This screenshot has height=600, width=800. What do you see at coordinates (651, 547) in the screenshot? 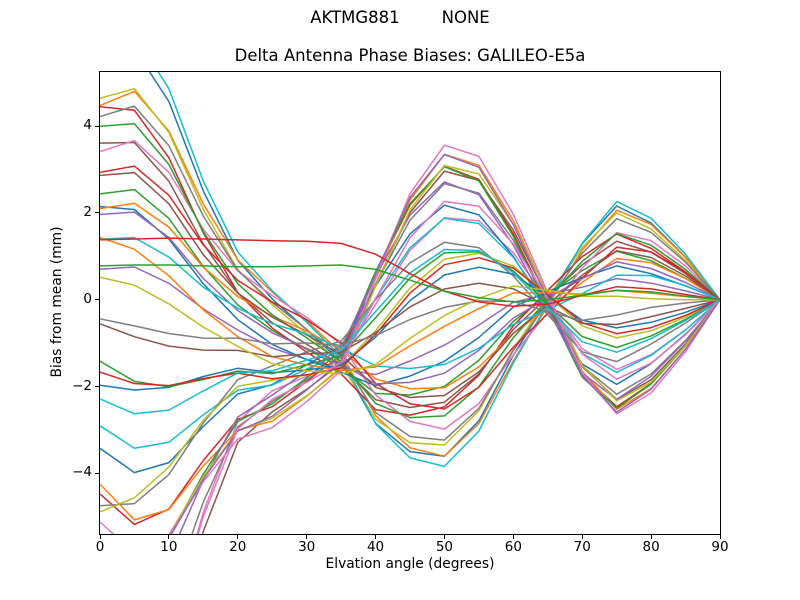
I see `x-tick-label: 80` at bounding box center [651, 547].